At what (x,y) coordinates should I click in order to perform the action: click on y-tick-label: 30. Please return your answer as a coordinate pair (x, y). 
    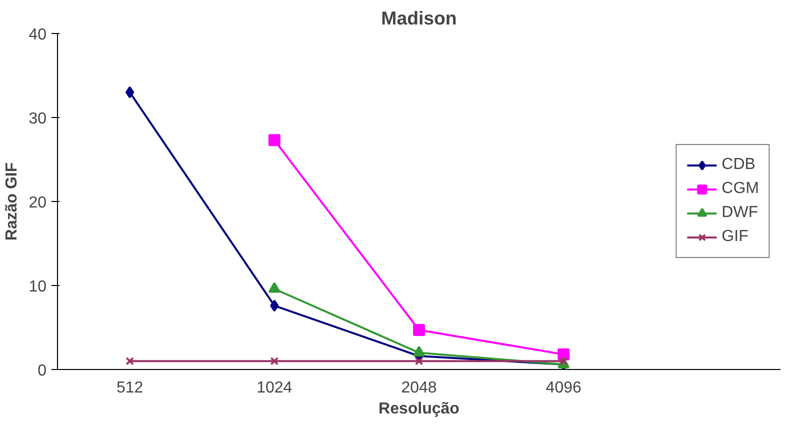
    Looking at the image, I should click on (37, 119).